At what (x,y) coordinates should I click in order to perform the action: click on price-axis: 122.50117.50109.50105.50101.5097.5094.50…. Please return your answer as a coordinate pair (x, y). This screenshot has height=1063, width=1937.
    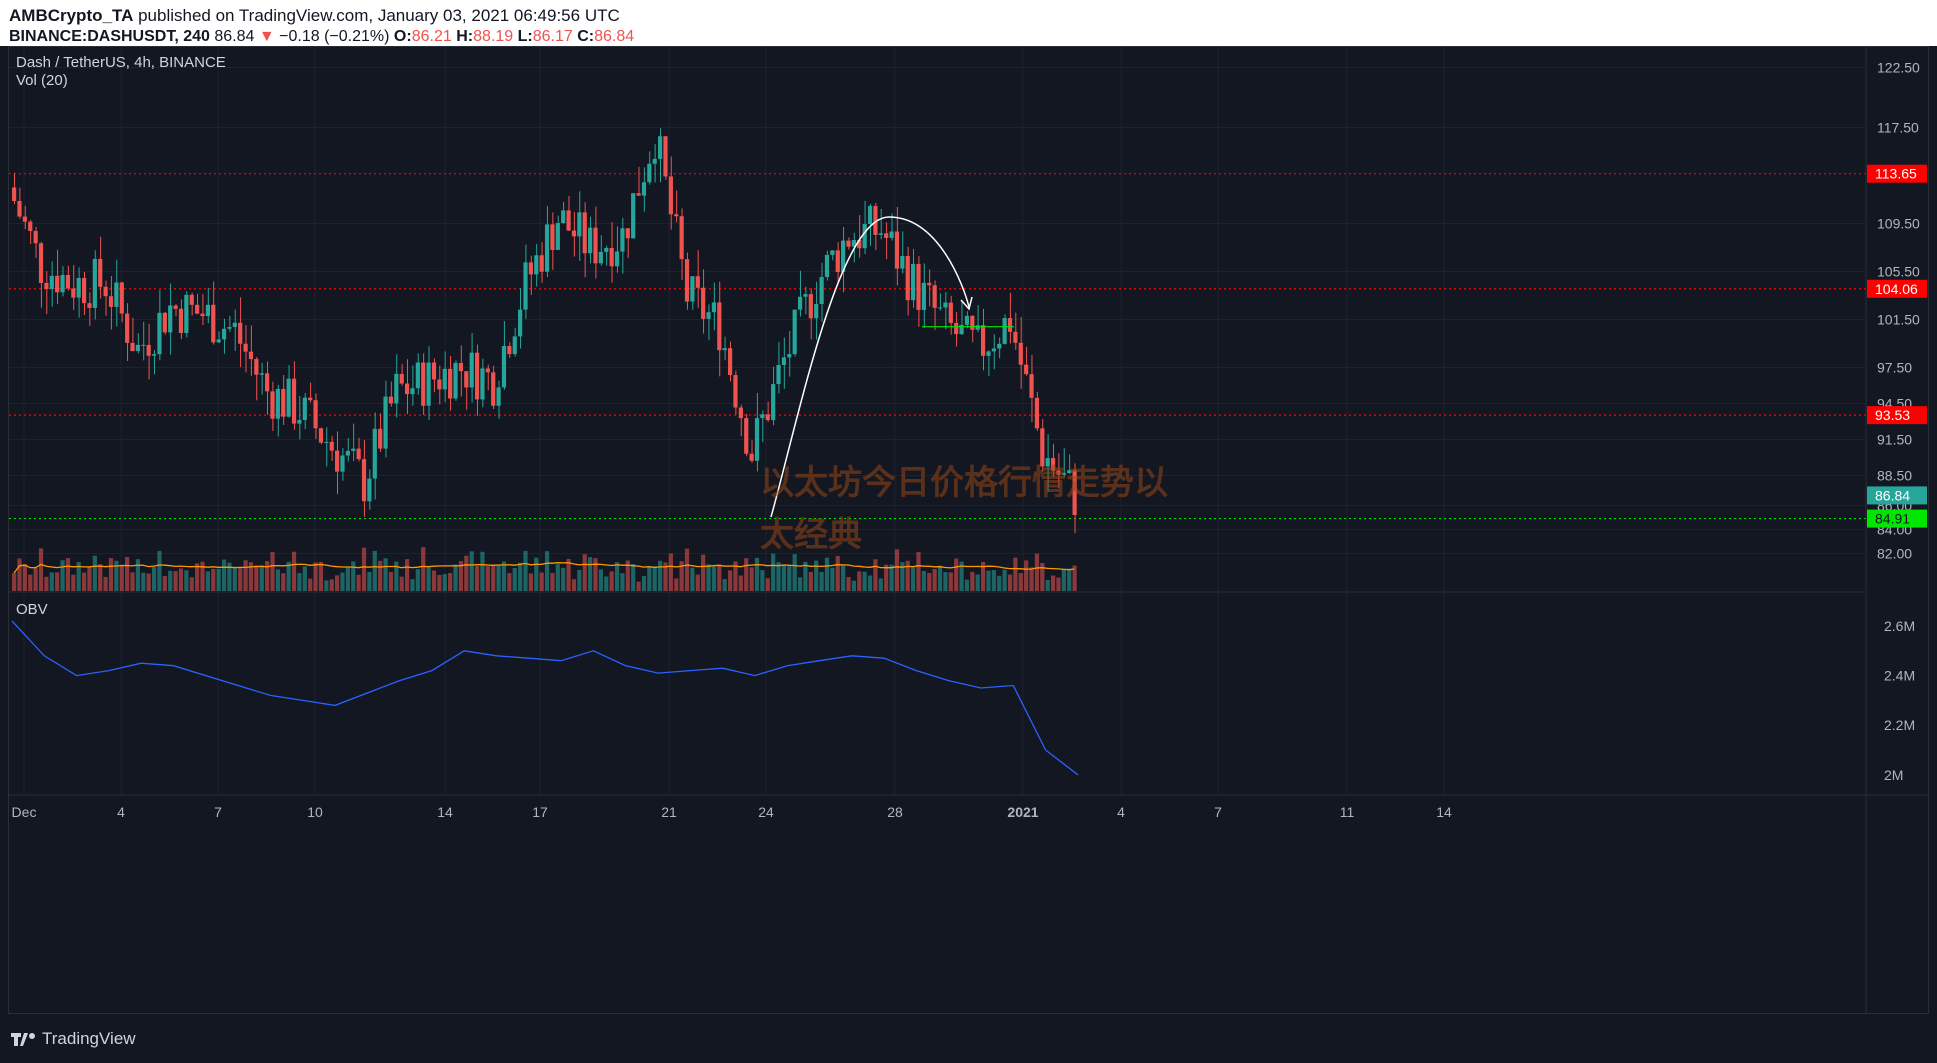
    Looking at the image, I should click on (1898, 311).